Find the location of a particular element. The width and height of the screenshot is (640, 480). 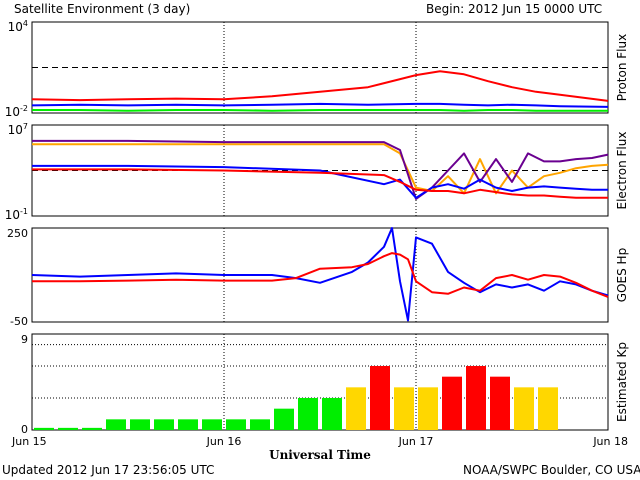

y-tick-top: 9 is located at coordinates (24, 339).